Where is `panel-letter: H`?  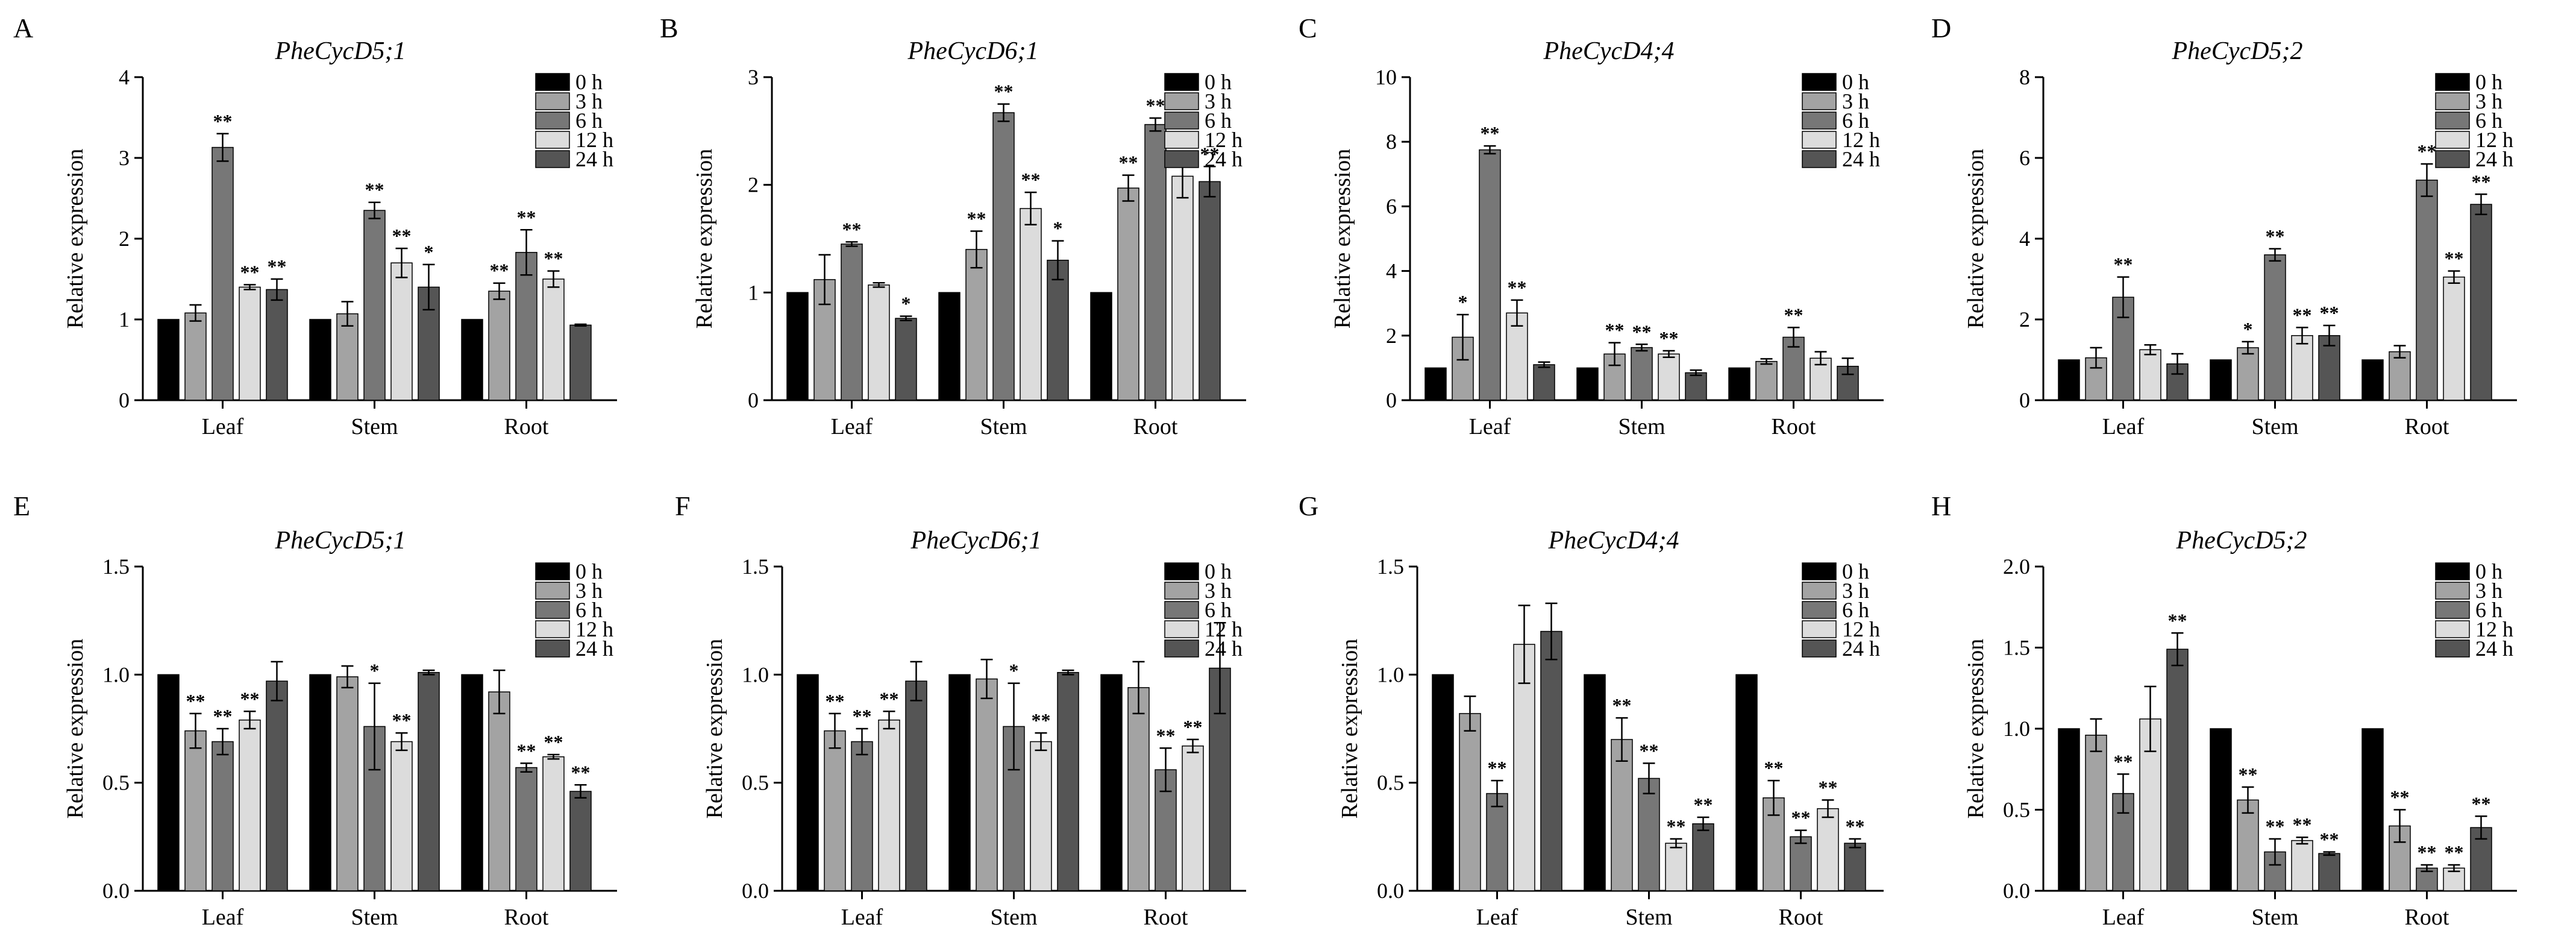
panel-letter: H is located at coordinates (1941, 506).